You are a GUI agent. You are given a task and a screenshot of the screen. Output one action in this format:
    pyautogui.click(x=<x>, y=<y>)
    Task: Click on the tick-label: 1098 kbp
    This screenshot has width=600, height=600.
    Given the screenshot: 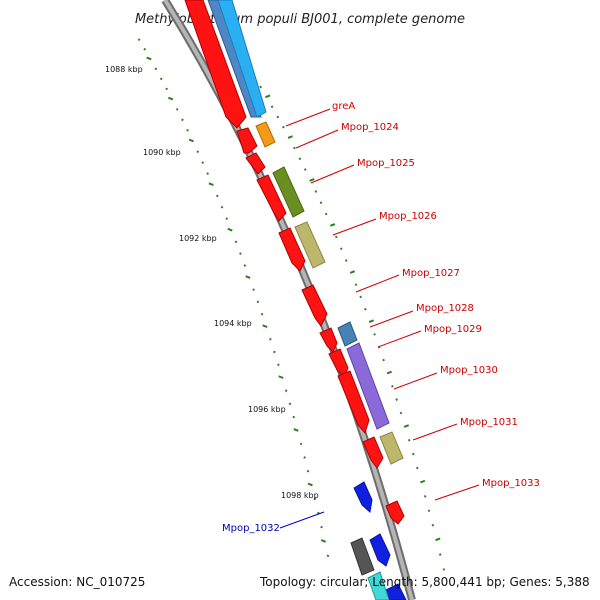 What is the action you would take?
    pyautogui.click(x=300, y=495)
    